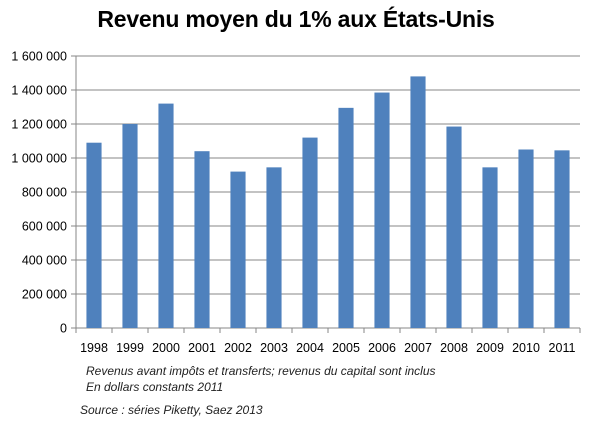  Describe the element at coordinates (202, 239) in the screenshot. I see `bar-2001` at that location.